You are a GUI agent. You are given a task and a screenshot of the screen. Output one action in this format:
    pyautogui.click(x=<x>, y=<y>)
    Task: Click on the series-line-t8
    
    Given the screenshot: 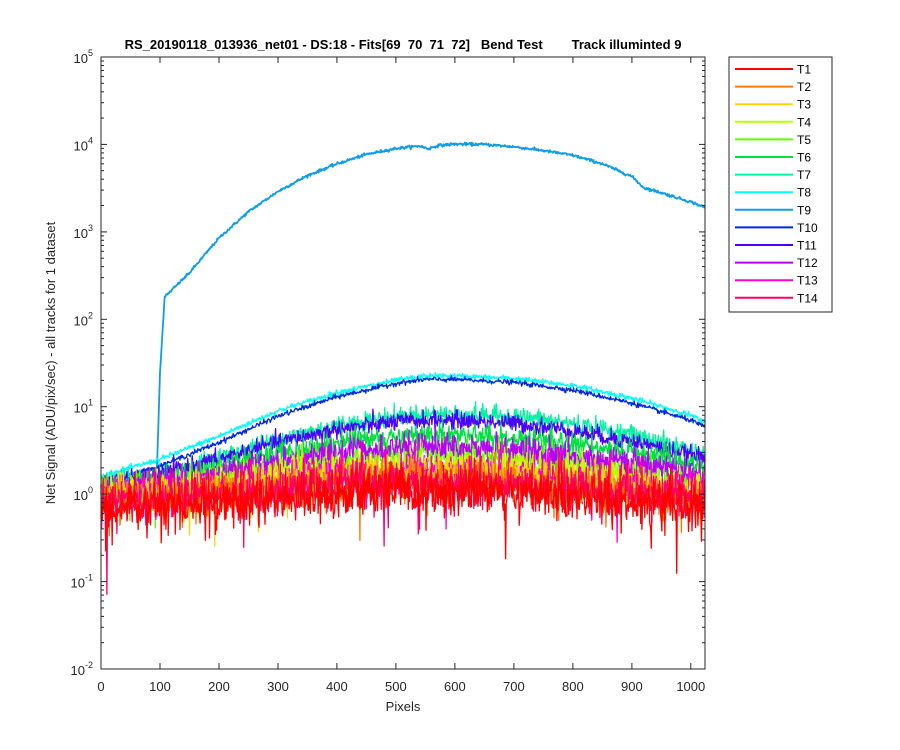 What is the action you would take?
    pyautogui.click(x=403, y=426)
    